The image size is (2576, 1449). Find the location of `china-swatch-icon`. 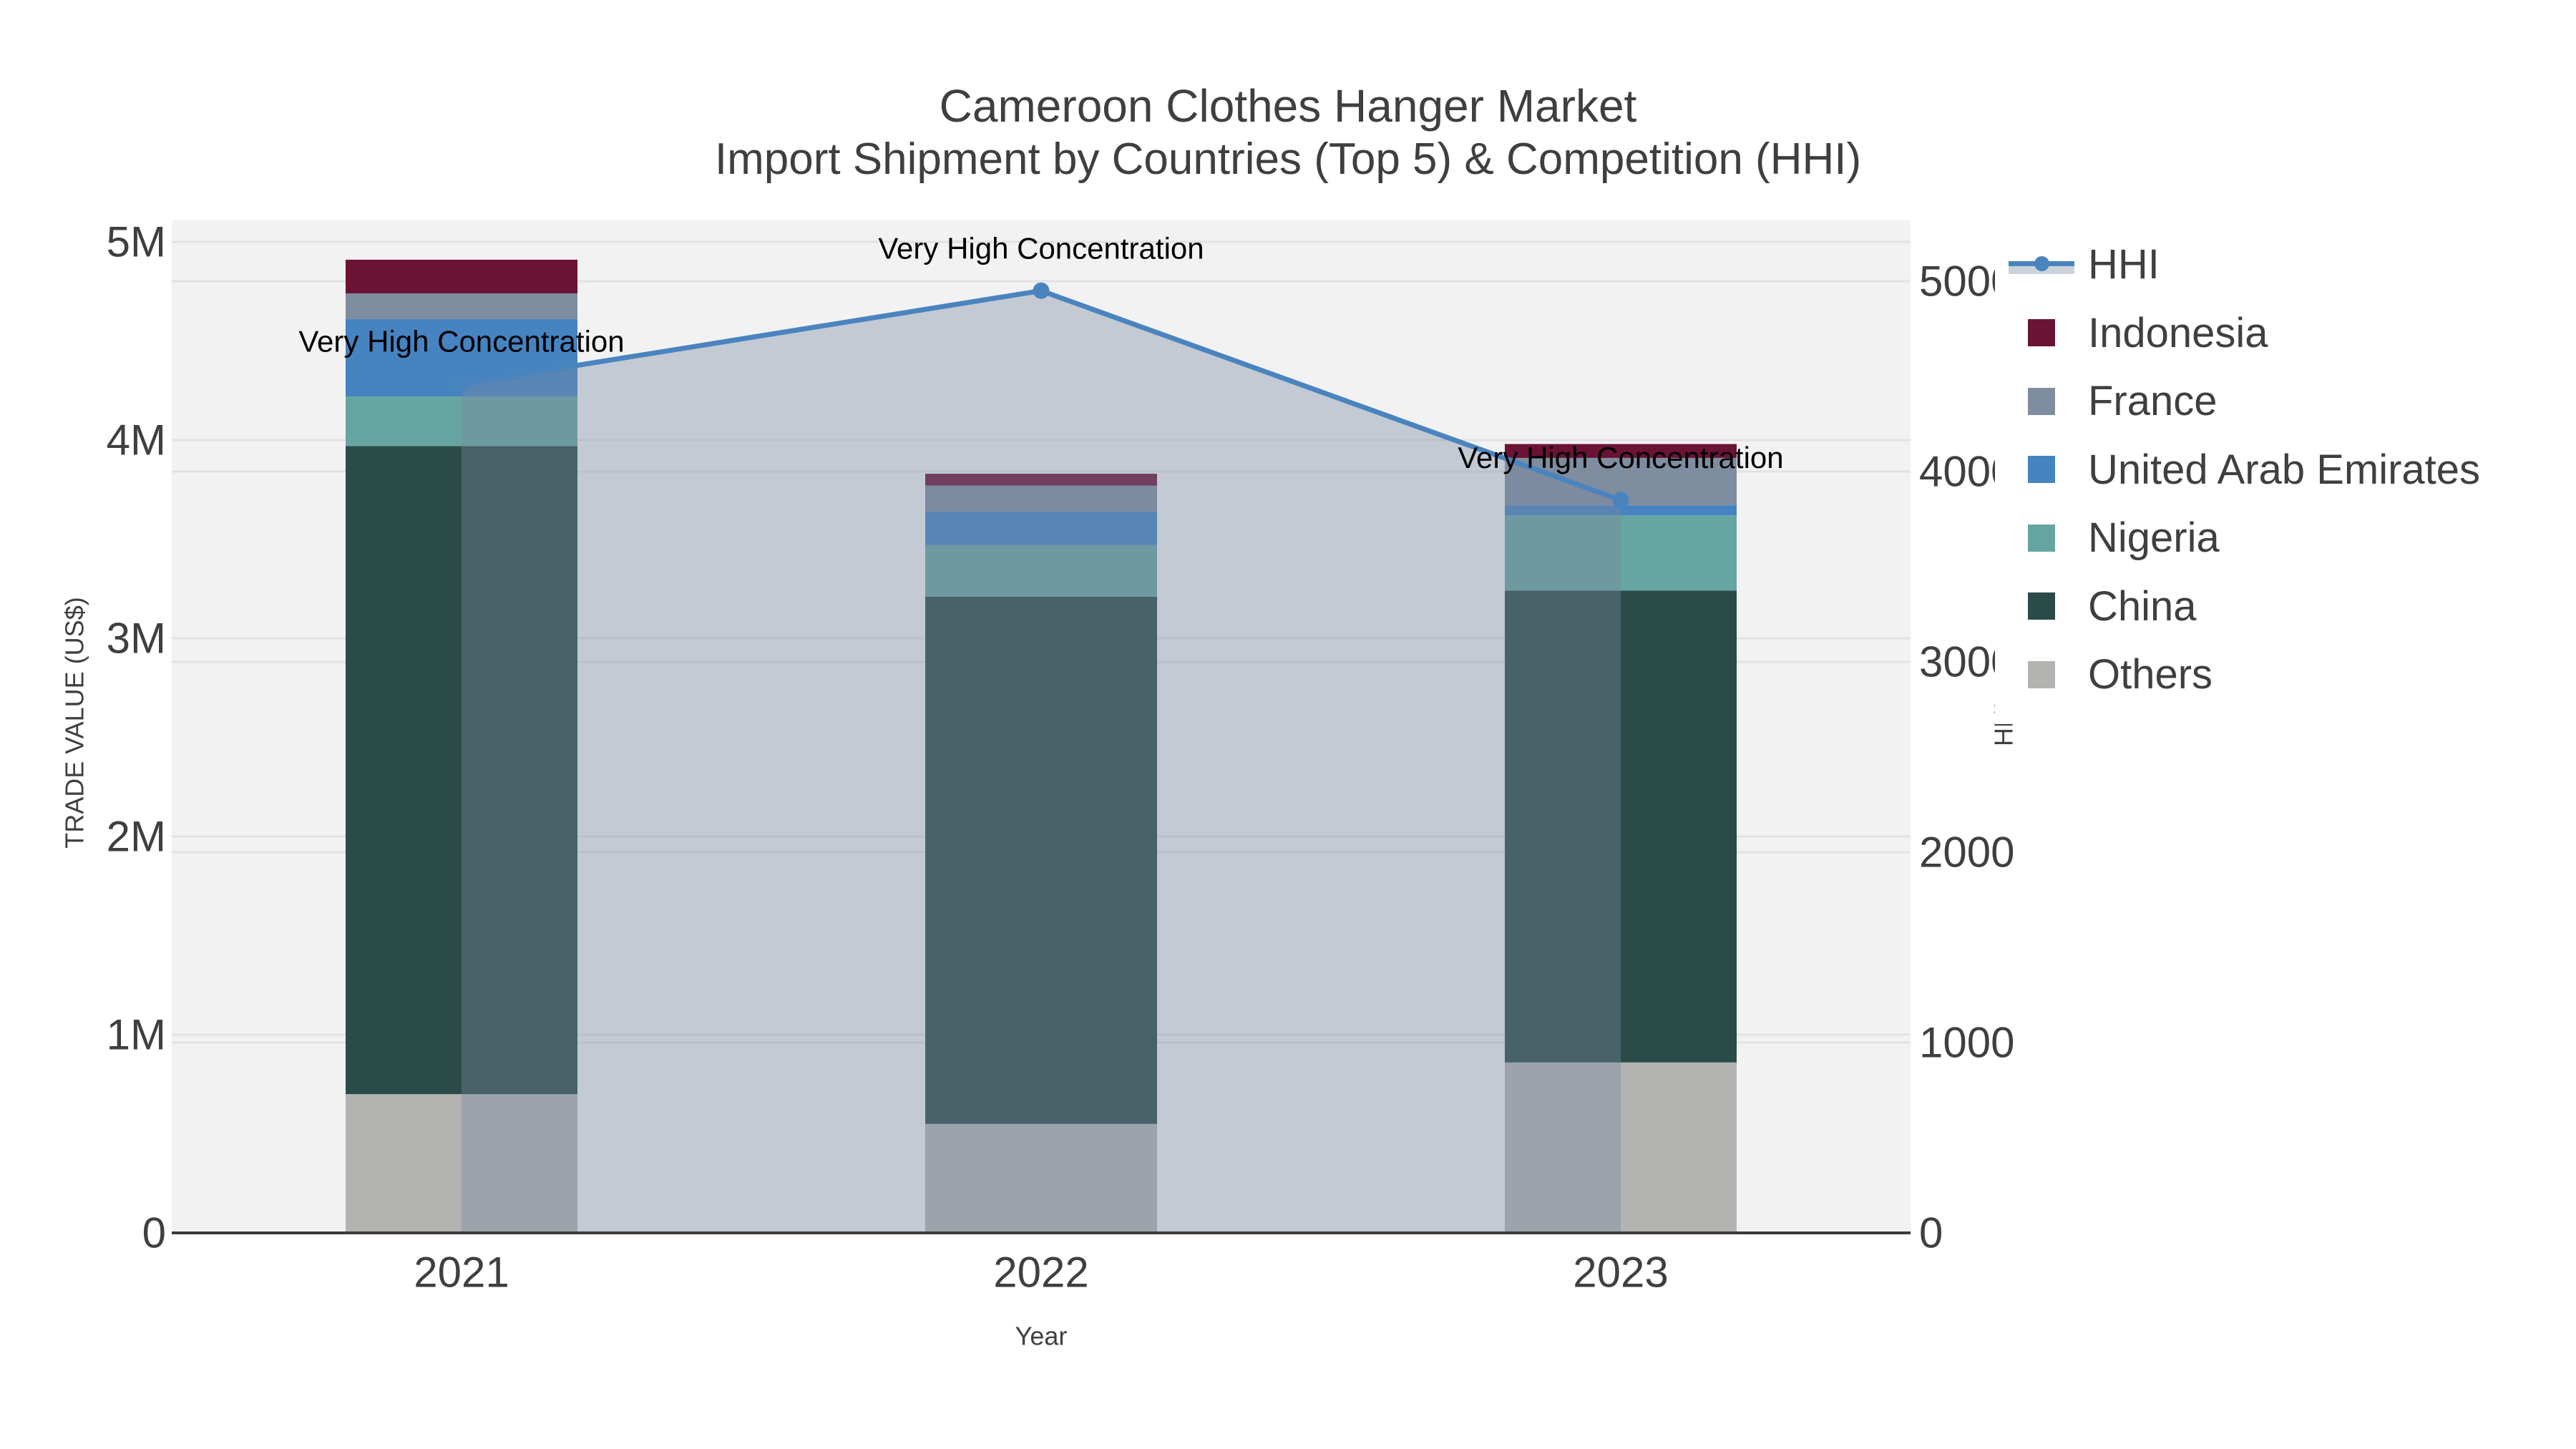

china-swatch-icon is located at coordinates (2042, 606).